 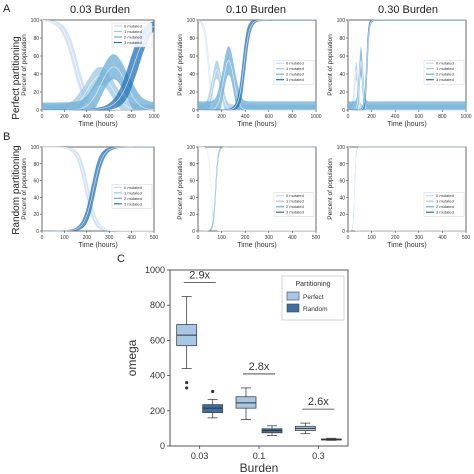 I want to click on y-axis-label: omega, so click(x=132, y=357).